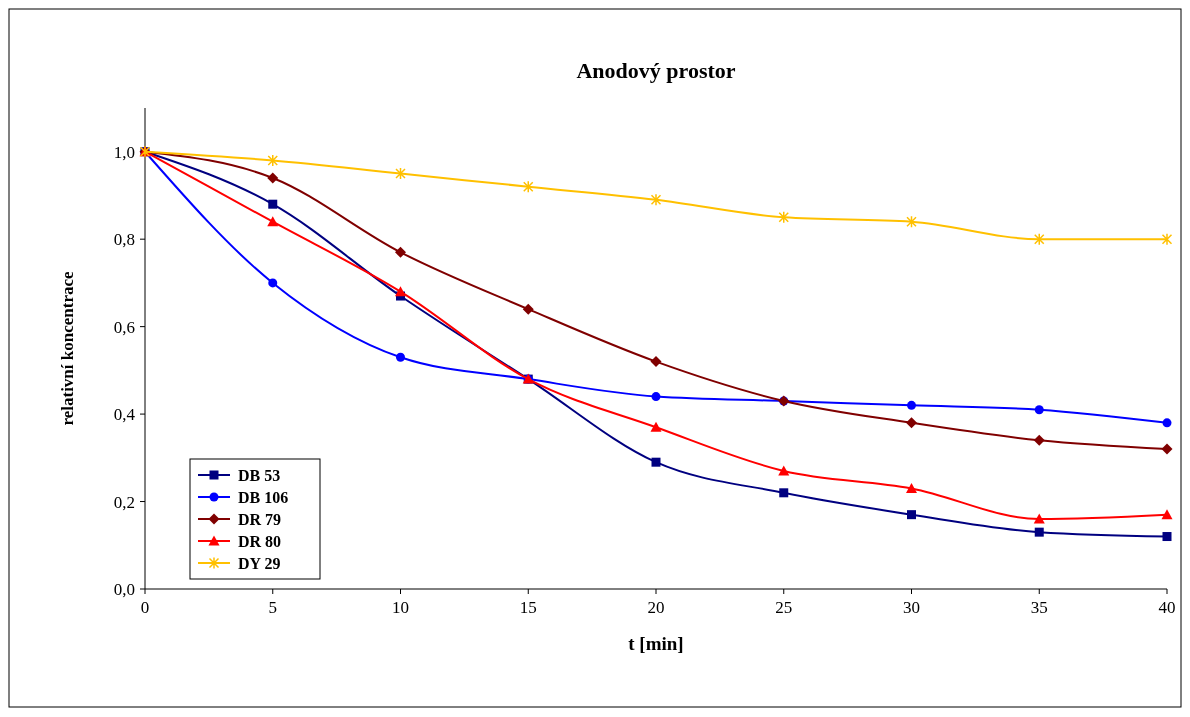 This screenshot has height=717, width=1190. Describe the element at coordinates (1167, 607) in the screenshot. I see `x-tick-label: 40` at that location.